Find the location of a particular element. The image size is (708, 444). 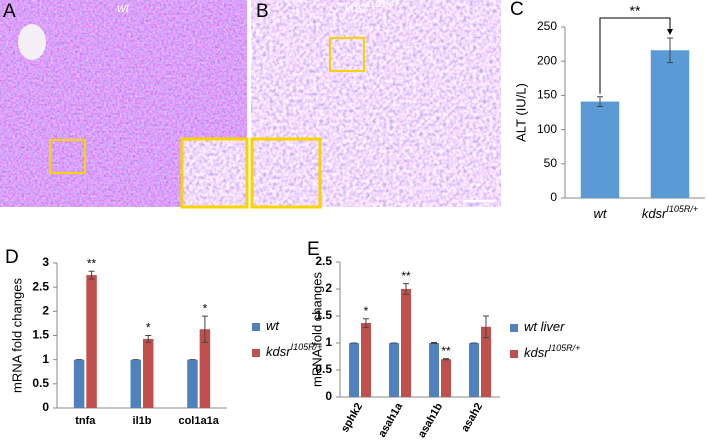

category-text: wt is located at coordinates (601, 213).